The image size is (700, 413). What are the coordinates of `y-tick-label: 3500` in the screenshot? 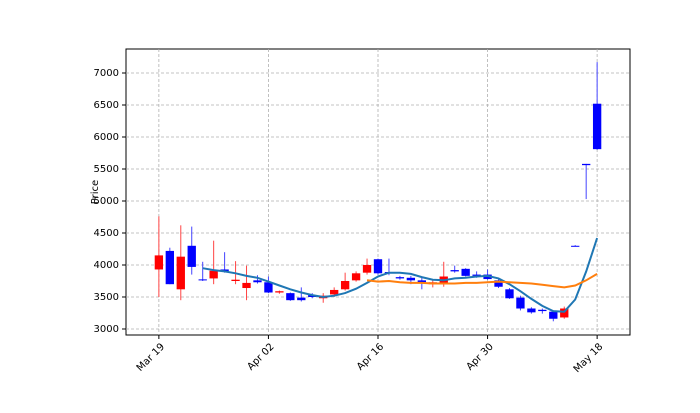 It's located at (106, 297).